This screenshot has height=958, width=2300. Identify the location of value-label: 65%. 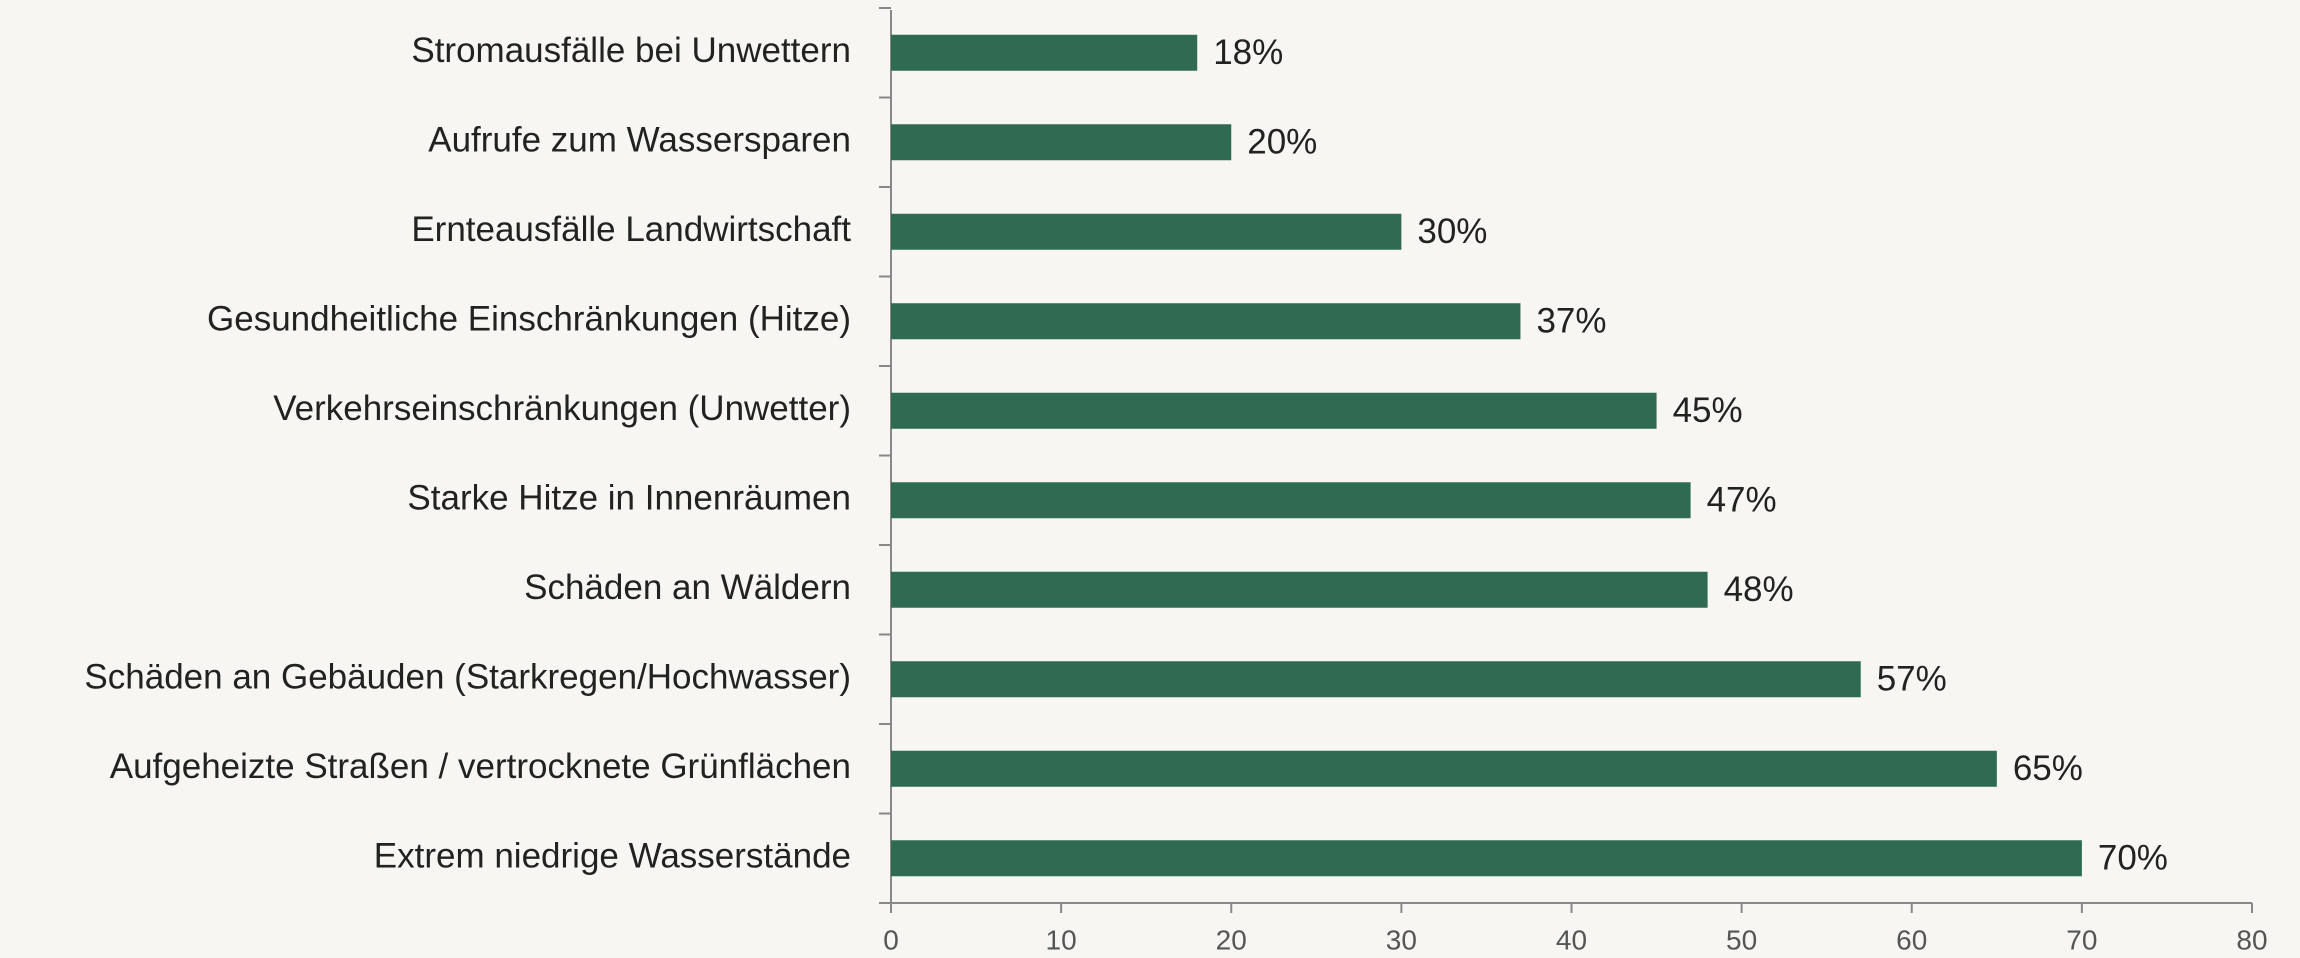
(2048, 768).